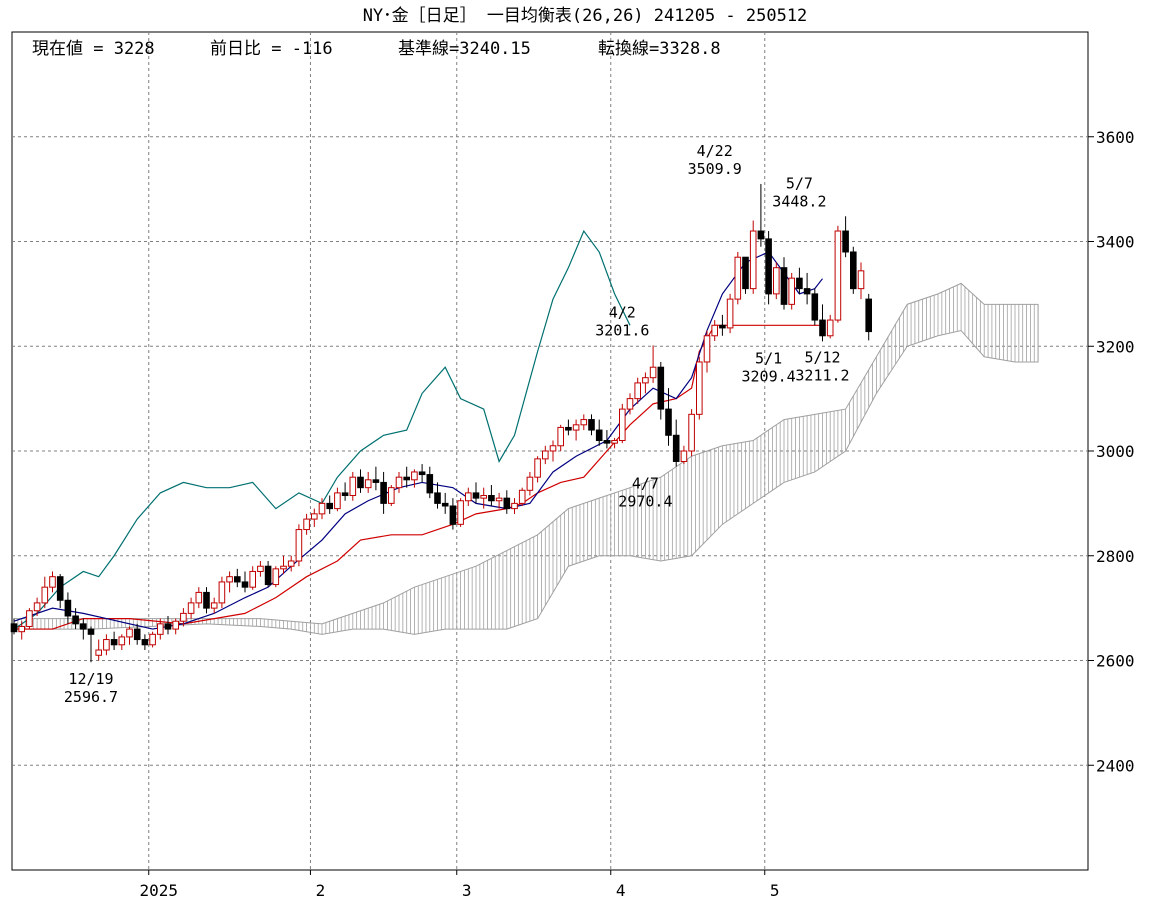  I want to click on y-tick-label: 3600, so click(1115, 137).